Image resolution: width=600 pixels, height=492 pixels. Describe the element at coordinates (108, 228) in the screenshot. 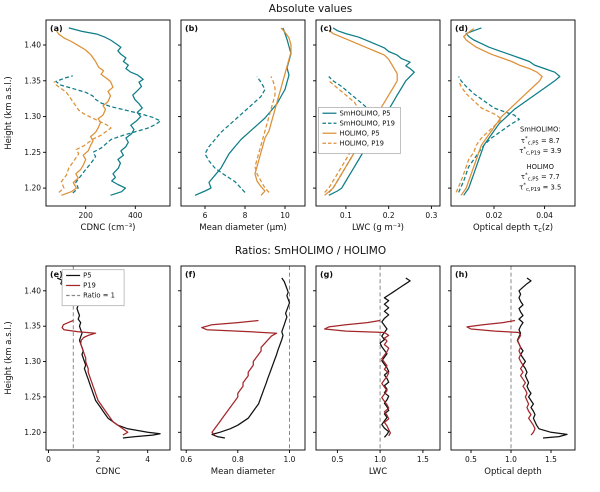

I see `x-axis-label: CDNC (cm⁻³)` at that location.